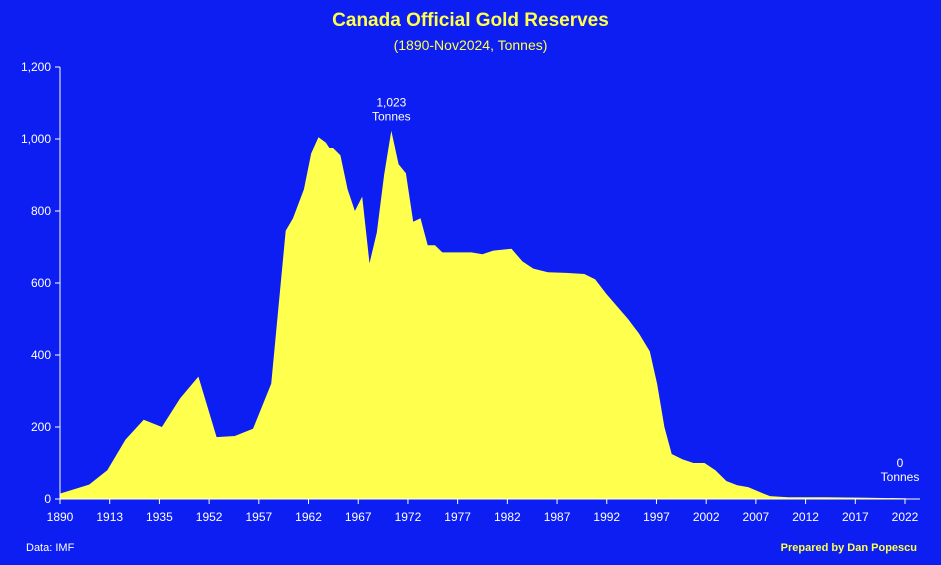  Describe the element at coordinates (41, 355) in the screenshot. I see `y-tick-label: 400` at that location.